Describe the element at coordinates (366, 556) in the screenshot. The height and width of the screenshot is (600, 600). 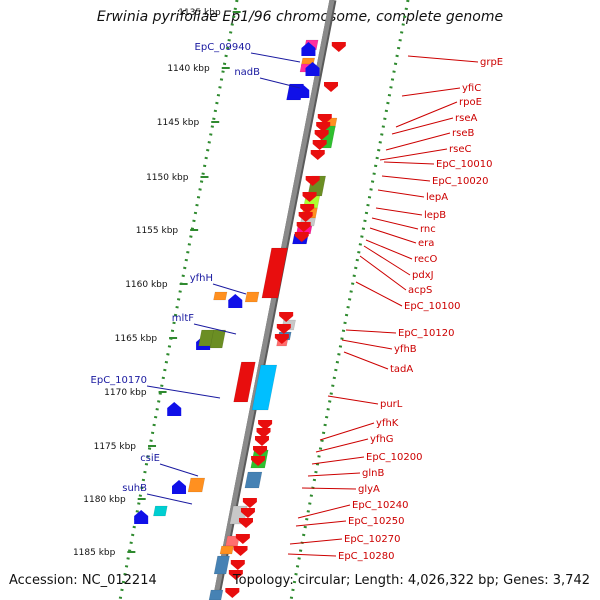
I see `right-gene-label: EpC_10280` at that location.